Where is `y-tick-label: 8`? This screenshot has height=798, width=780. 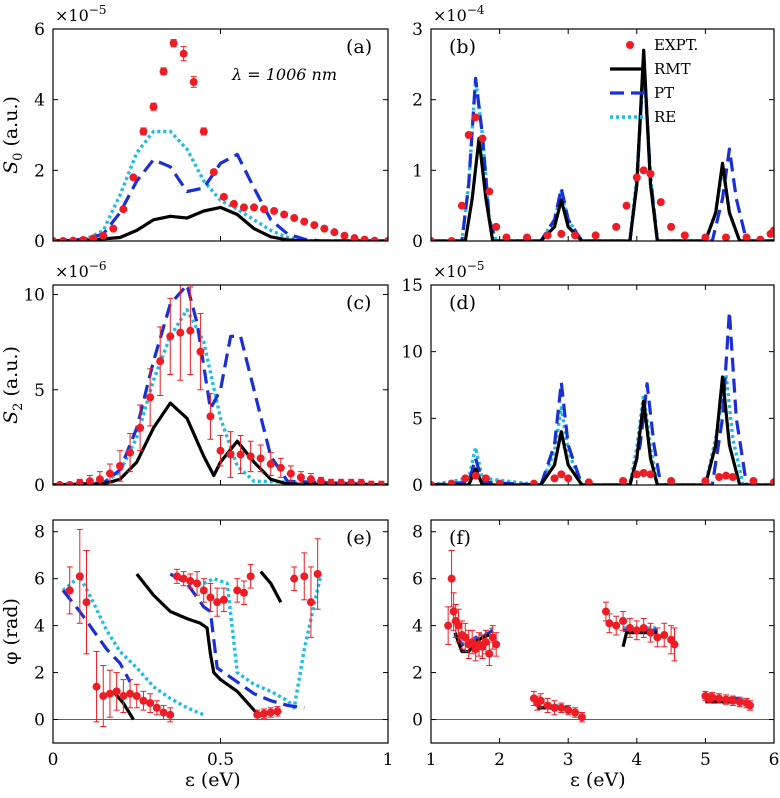 y-tick-label: 8 is located at coordinates (417, 533).